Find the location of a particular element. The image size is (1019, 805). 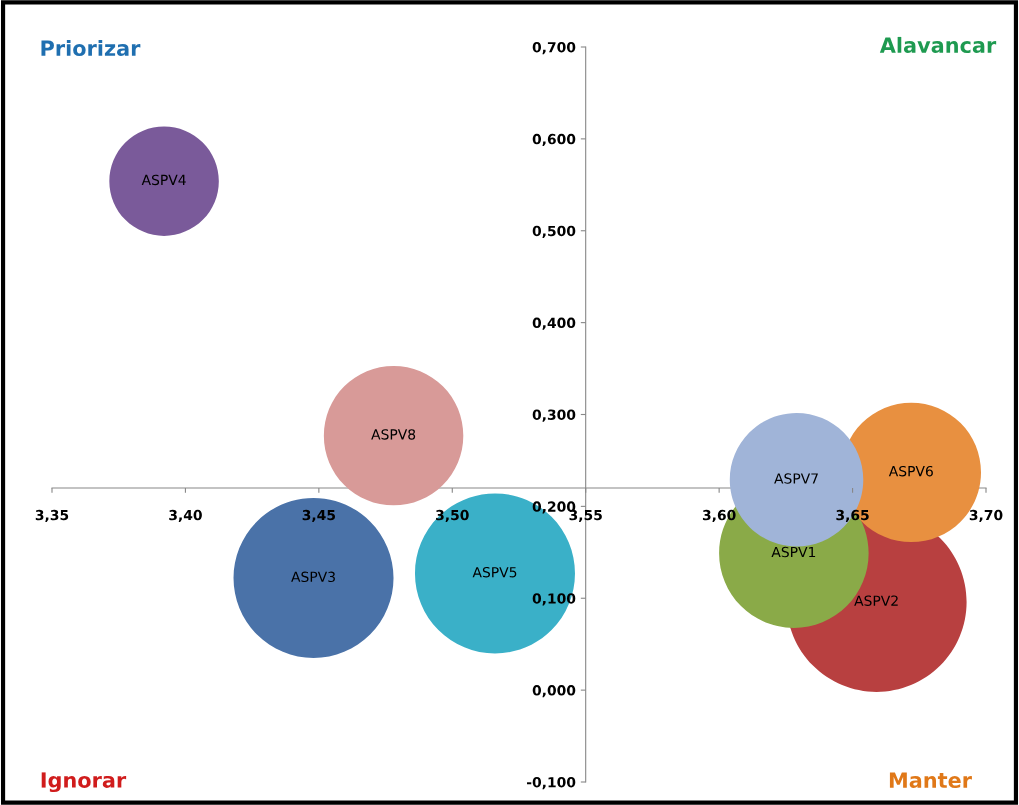

annotation: Manter is located at coordinates (930, 780).